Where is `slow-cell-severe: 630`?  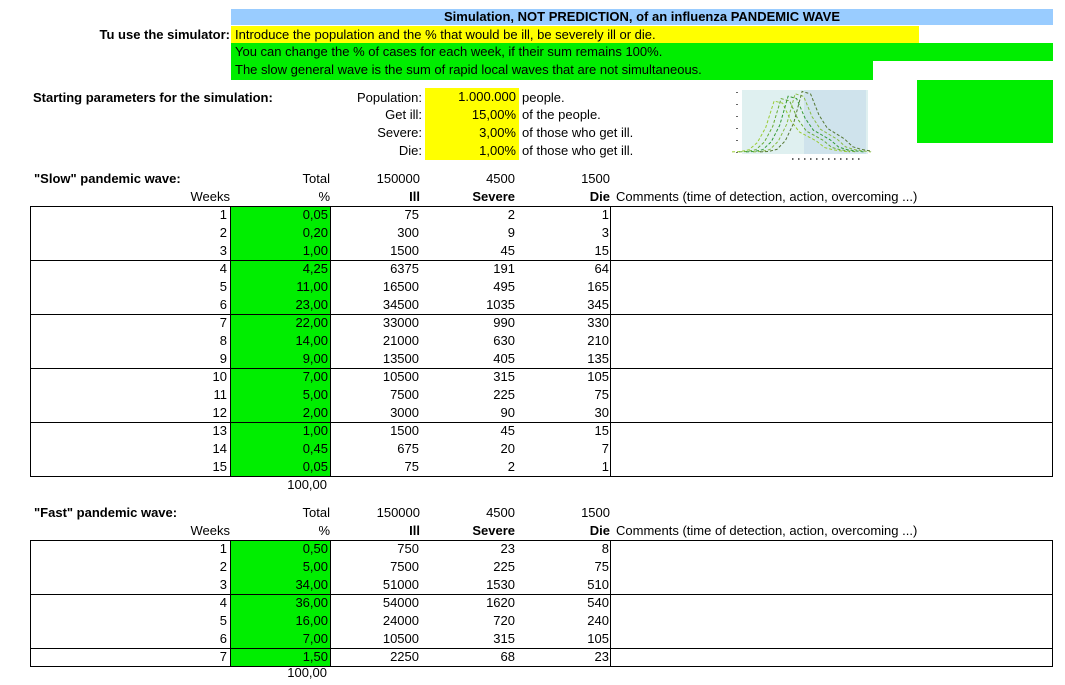 slow-cell-severe: 630 is located at coordinates (504, 340).